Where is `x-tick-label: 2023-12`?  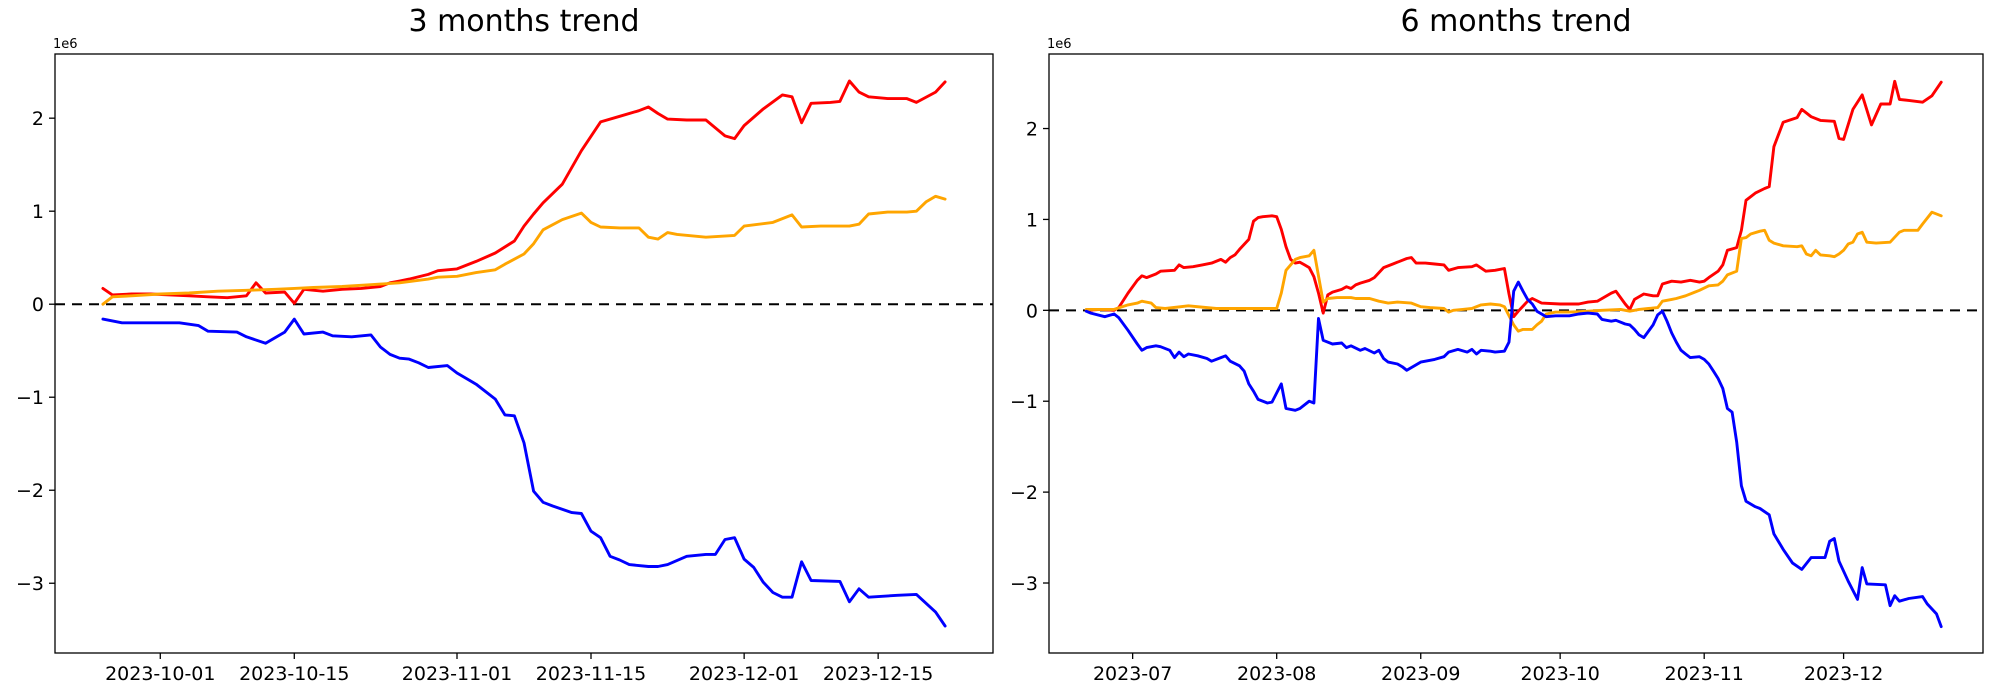 x-tick-label: 2023-12 is located at coordinates (1843, 674).